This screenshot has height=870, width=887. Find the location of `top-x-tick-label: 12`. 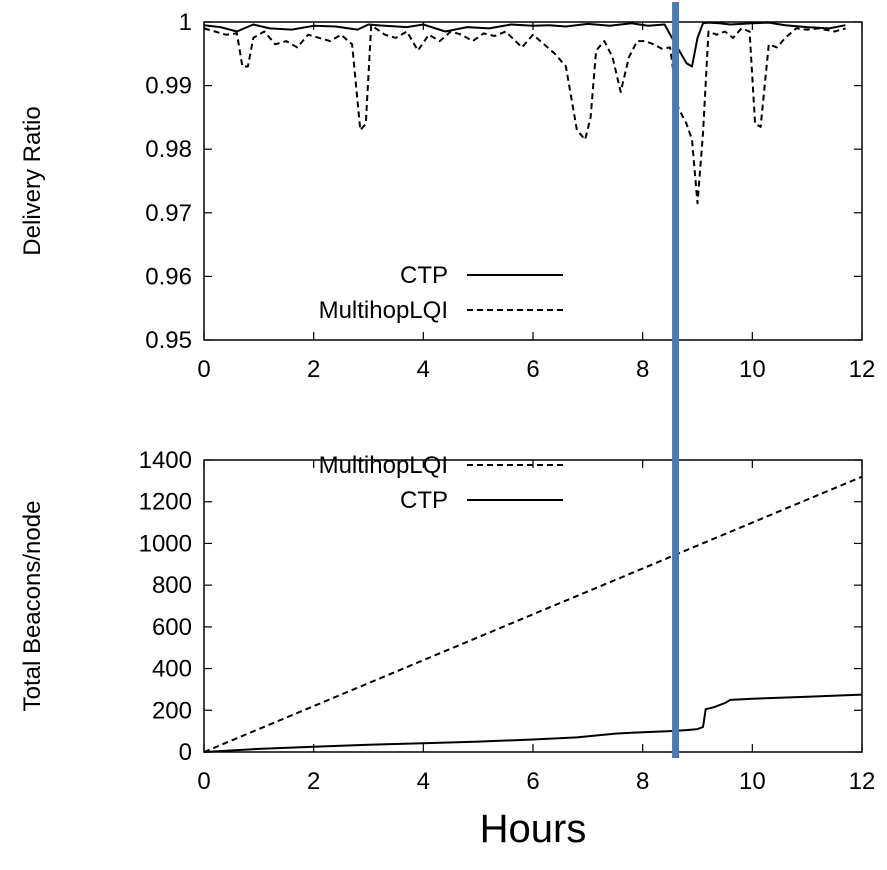

top-x-tick-label: 12 is located at coordinates (862, 369).